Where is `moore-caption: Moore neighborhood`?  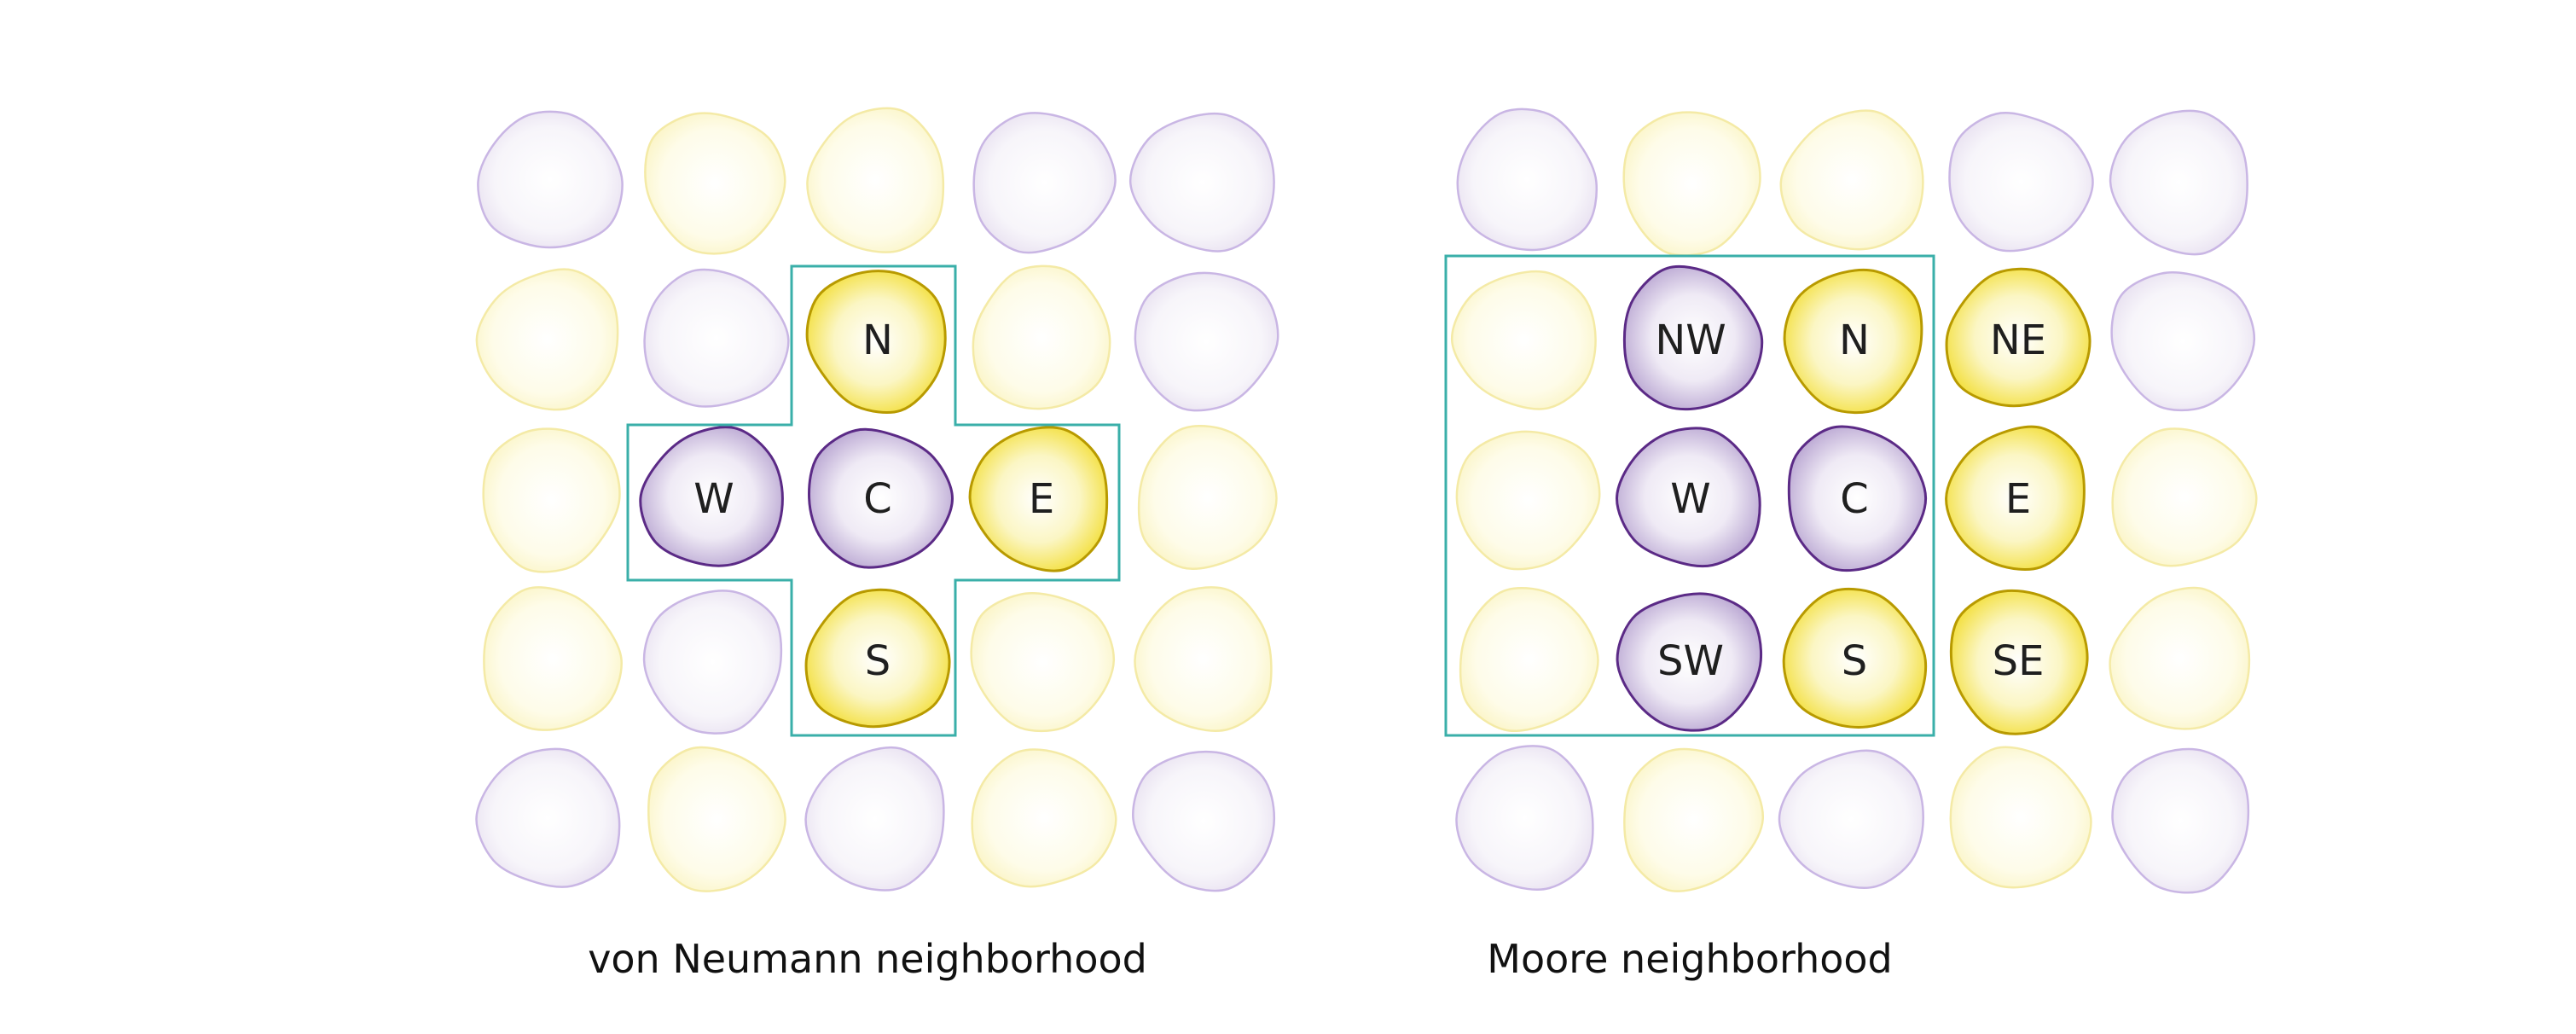 moore-caption: Moore neighborhood is located at coordinates (1689, 959).